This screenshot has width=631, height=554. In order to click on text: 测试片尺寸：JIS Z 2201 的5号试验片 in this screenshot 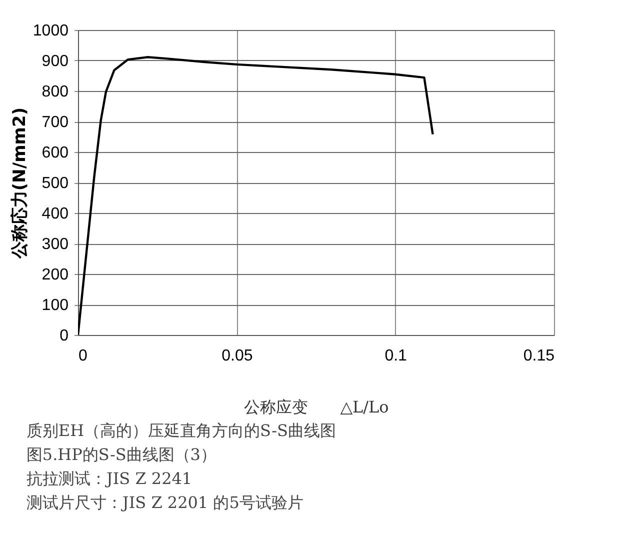, I will do `click(165, 502)`.